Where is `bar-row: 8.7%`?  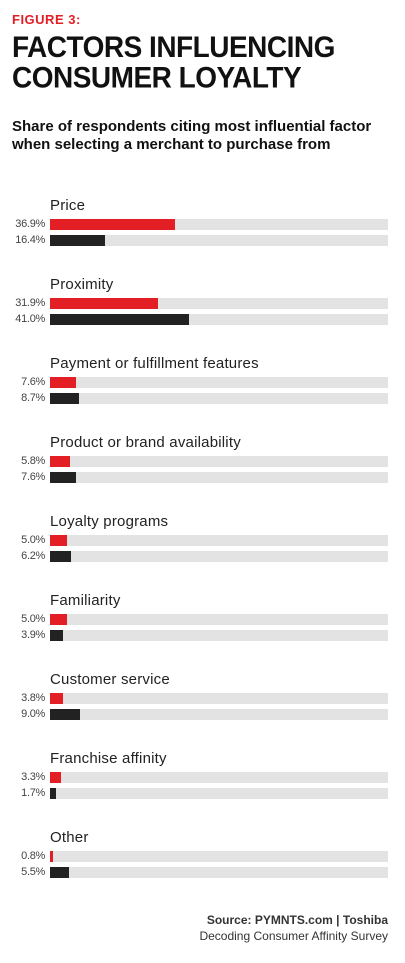 bar-row: 8.7% is located at coordinates (202, 398).